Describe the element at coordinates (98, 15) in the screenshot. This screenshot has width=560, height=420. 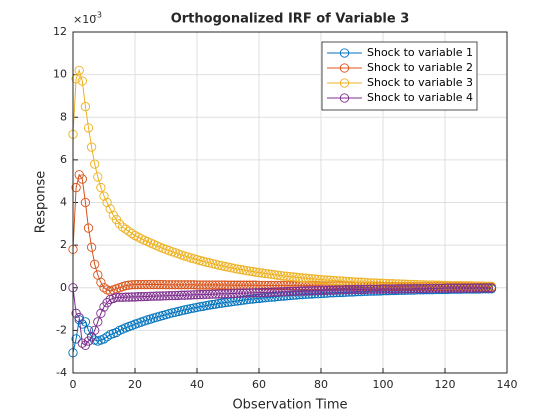
I see `y-multiplier-exponent: -3` at that location.